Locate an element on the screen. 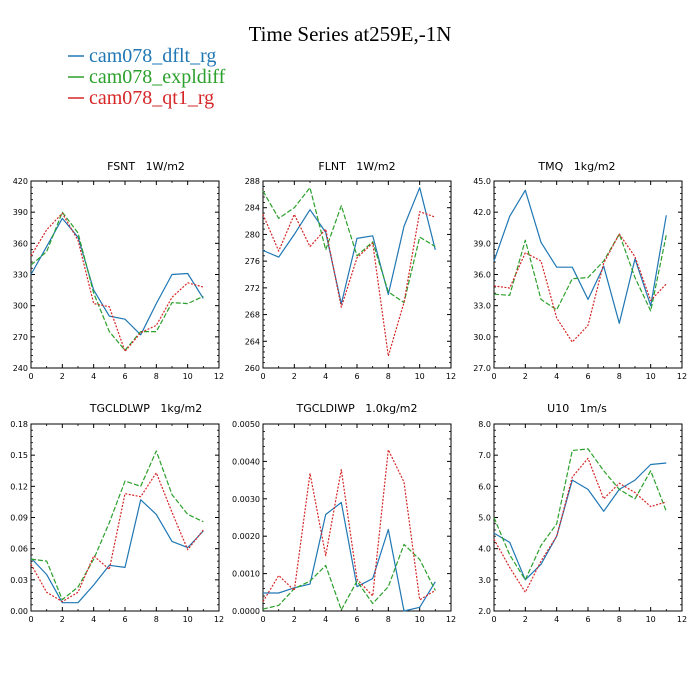 The height and width of the screenshot is (700, 700). panel-u10: 2.0 3.0 4.0 5.0 6.0 7.0 8.0 0 2 4 6 8 10 12 is located at coordinates (582, 522).